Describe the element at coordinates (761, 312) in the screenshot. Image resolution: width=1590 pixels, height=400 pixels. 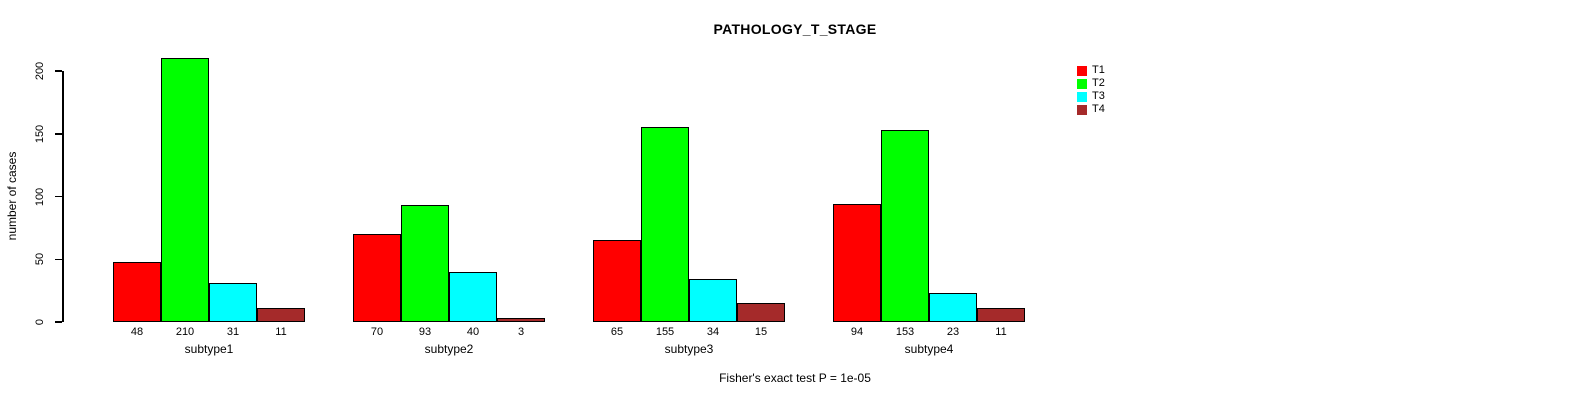
I see `bar-t4-subtype3` at that location.